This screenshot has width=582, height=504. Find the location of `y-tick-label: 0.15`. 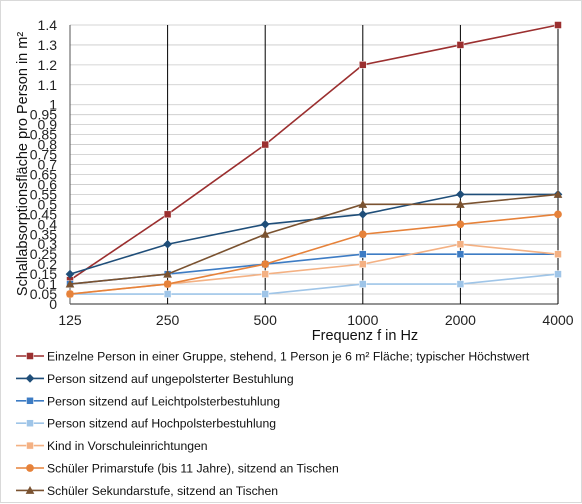

y-tick-label: 0.15 is located at coordinates (43, 274).